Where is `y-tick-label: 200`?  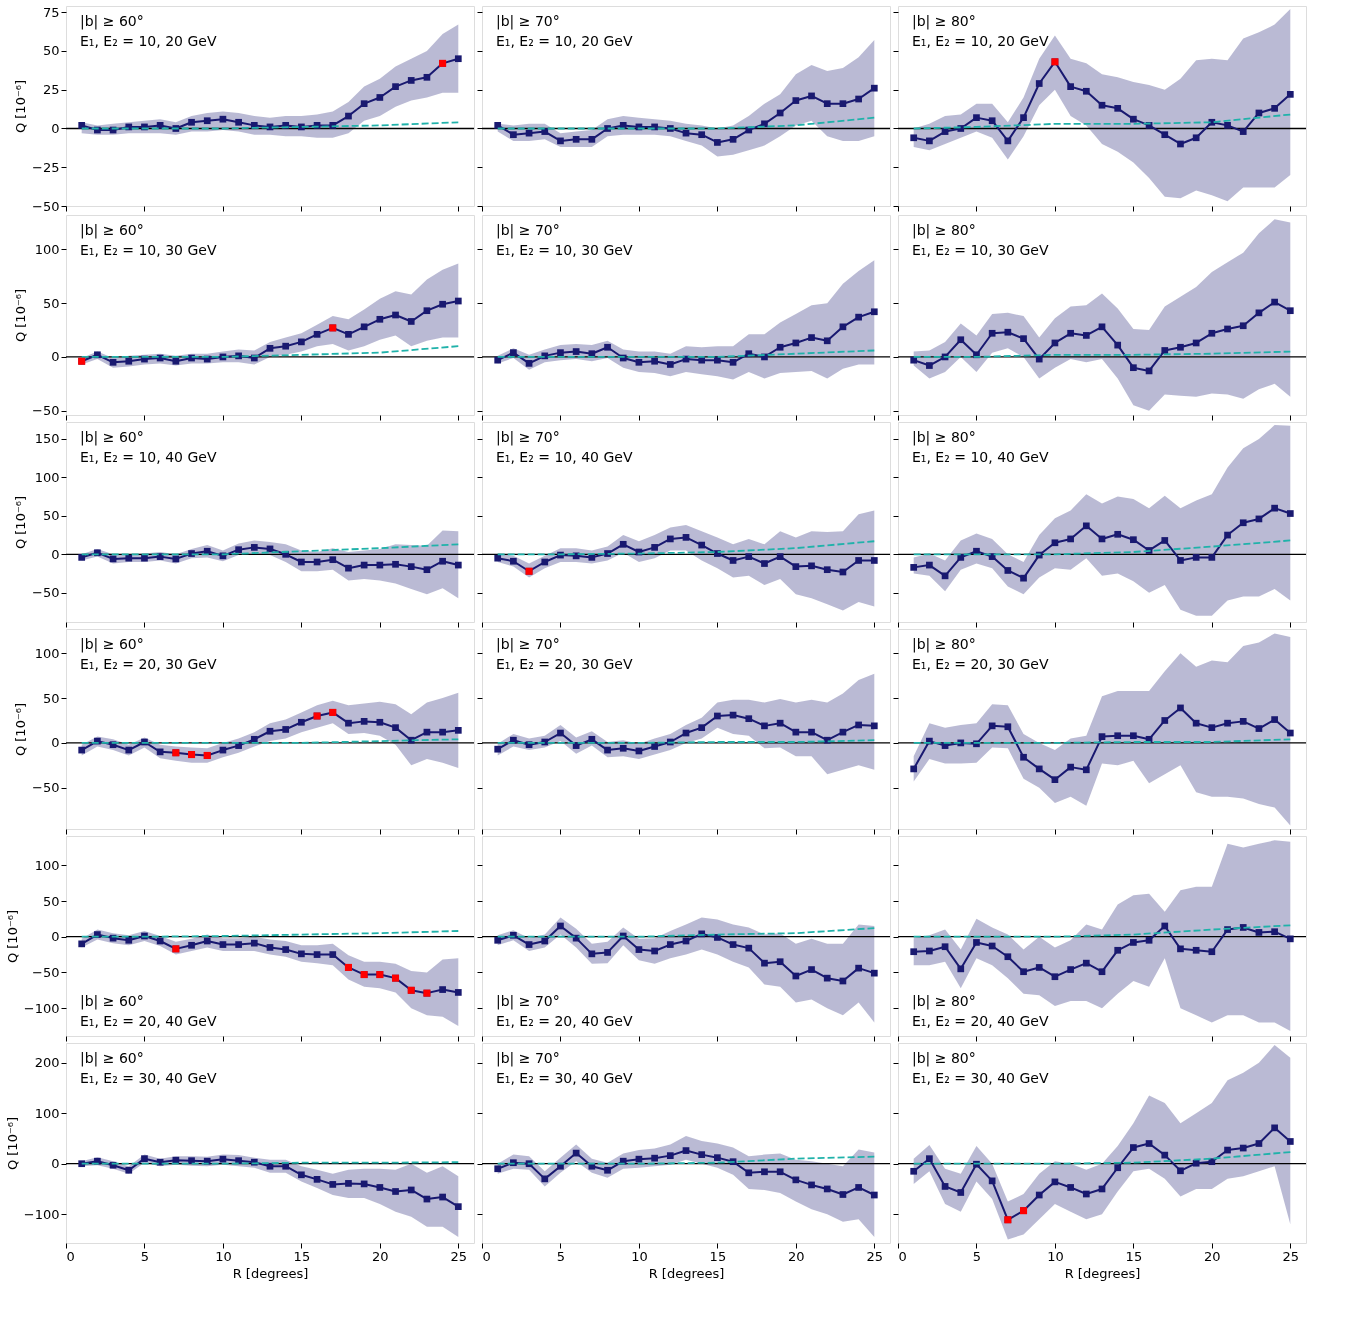 y-tick-label: 200 is located at coordinates (47, 1063).